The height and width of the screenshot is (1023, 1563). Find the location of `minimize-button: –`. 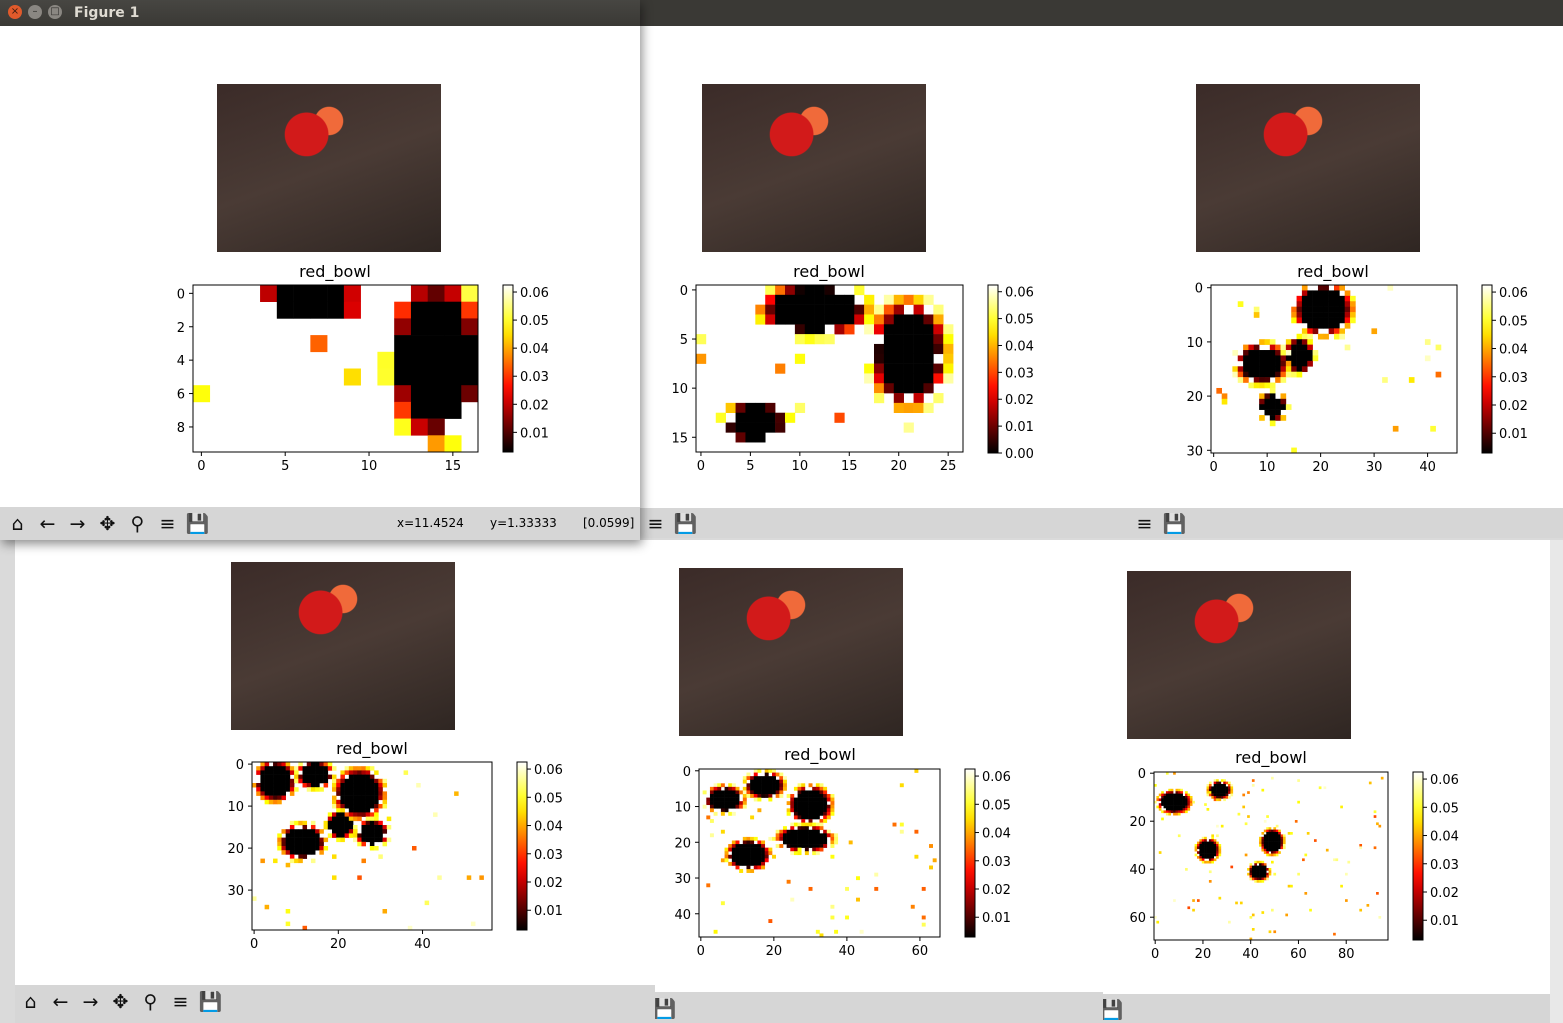

minimize-button: – is located at coordinates (35, 12).